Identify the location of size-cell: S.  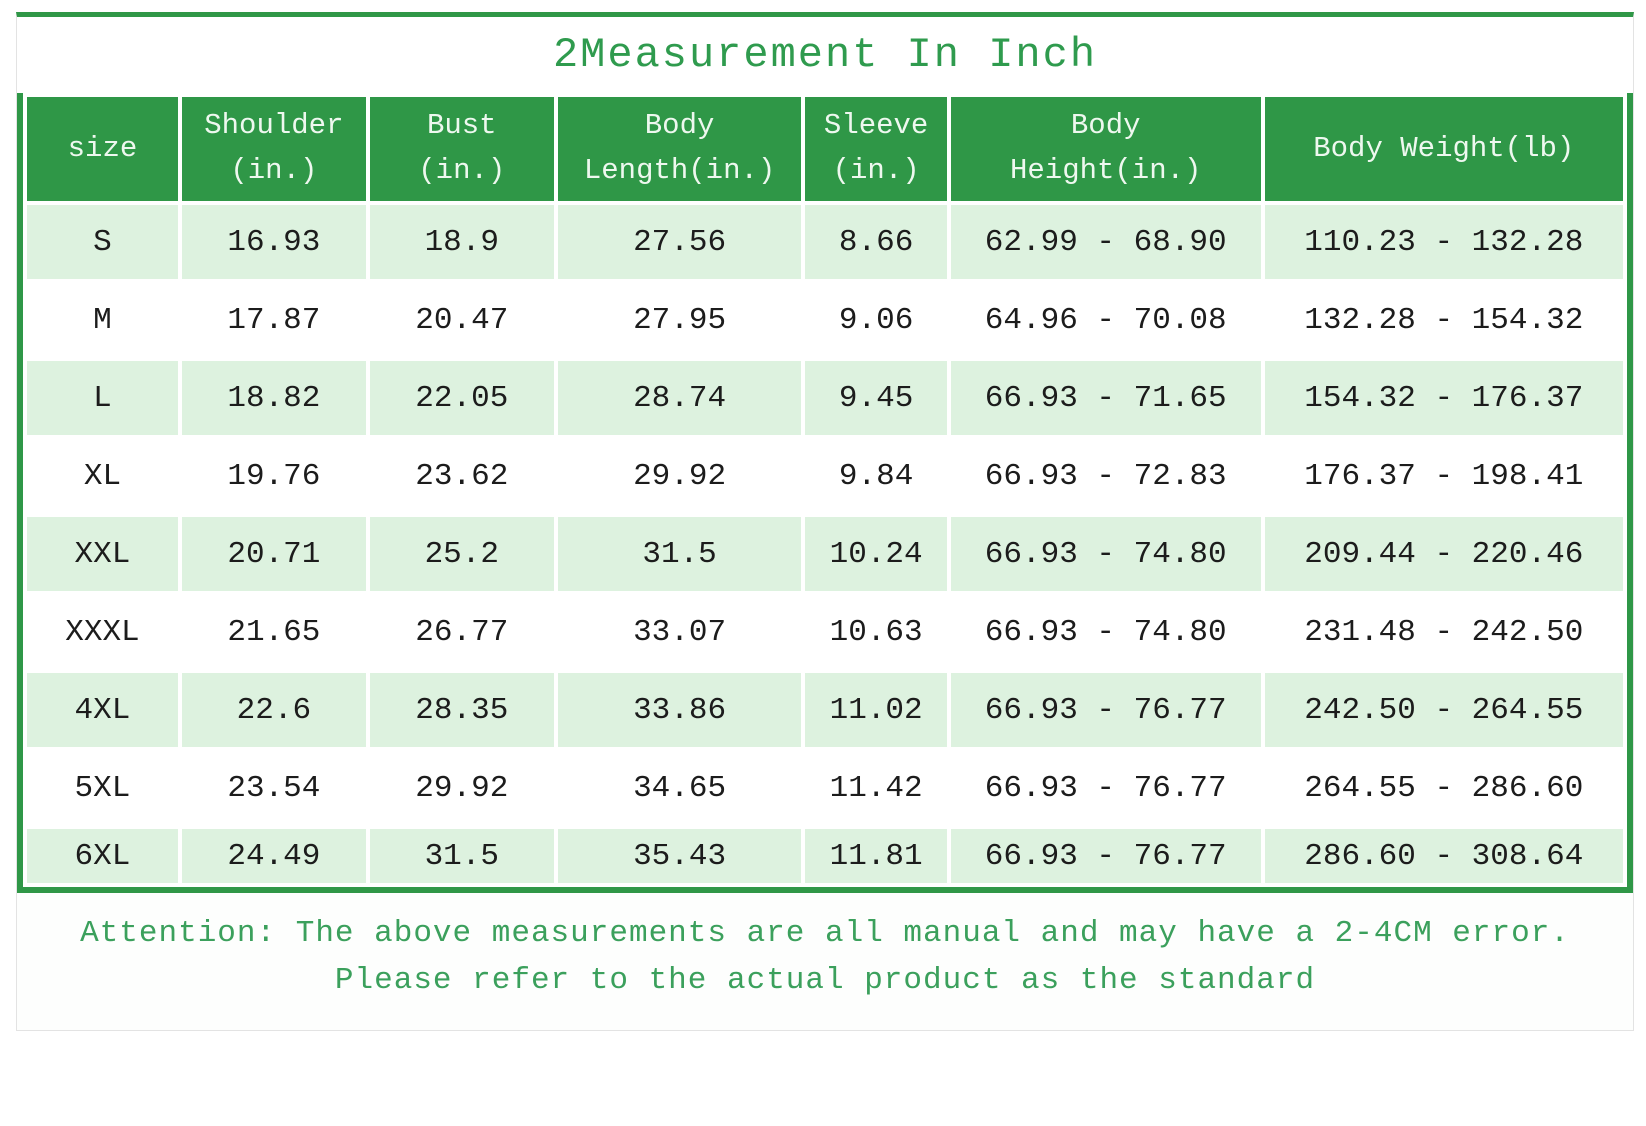
(102, 242).